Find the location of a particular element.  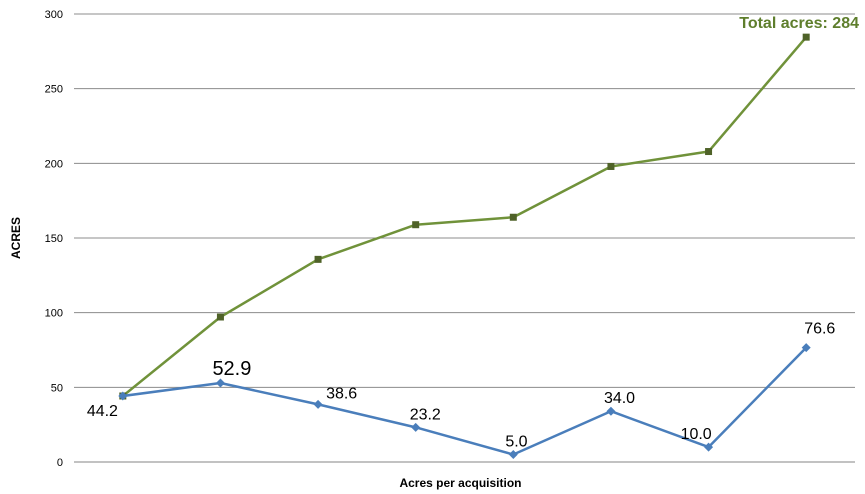

total-acres-annotation: Total acres: 284 is located at coordinates (799, 23).